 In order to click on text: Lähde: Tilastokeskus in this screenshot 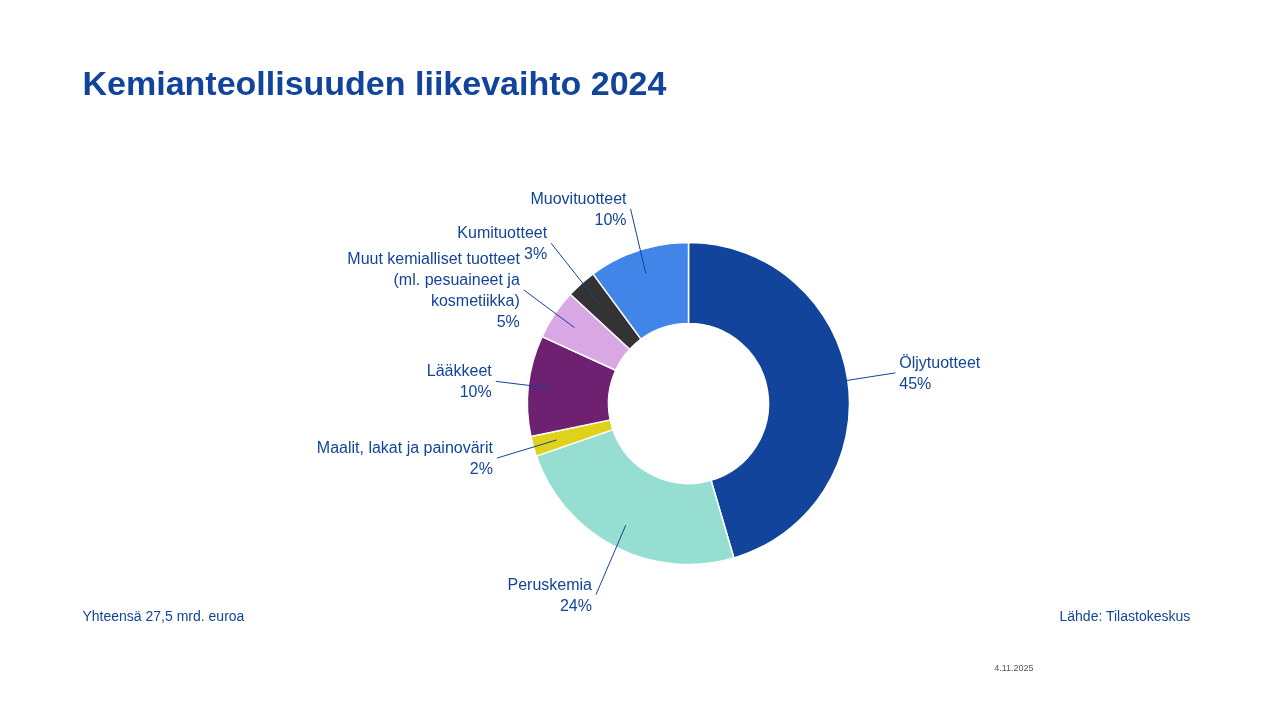, I will do `click(1125, 615)`.